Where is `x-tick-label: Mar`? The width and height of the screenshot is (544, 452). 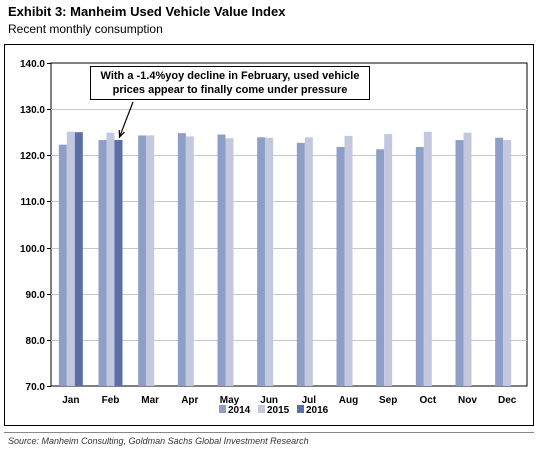 x-tick-label: Mar is located at coordinates (150, 400).